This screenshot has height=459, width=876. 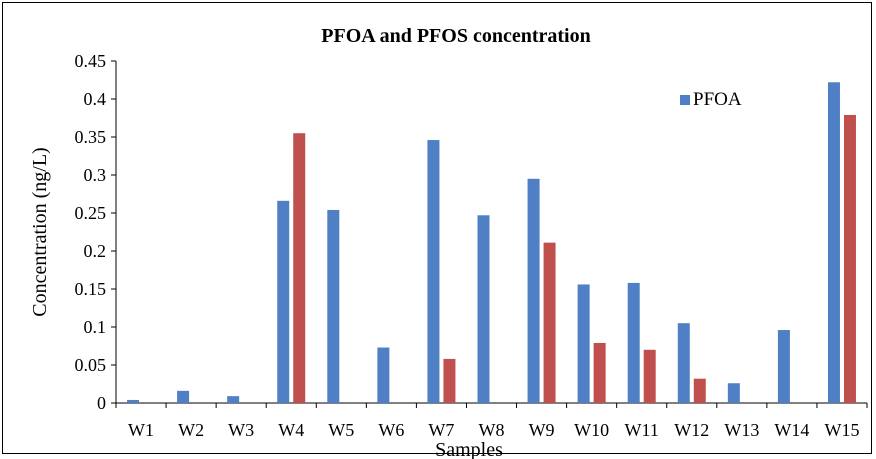 What do you see at coordinates (333, 306) in the screenshot?
I see `bar-series-1-w5` at bounding box center [333, 306].